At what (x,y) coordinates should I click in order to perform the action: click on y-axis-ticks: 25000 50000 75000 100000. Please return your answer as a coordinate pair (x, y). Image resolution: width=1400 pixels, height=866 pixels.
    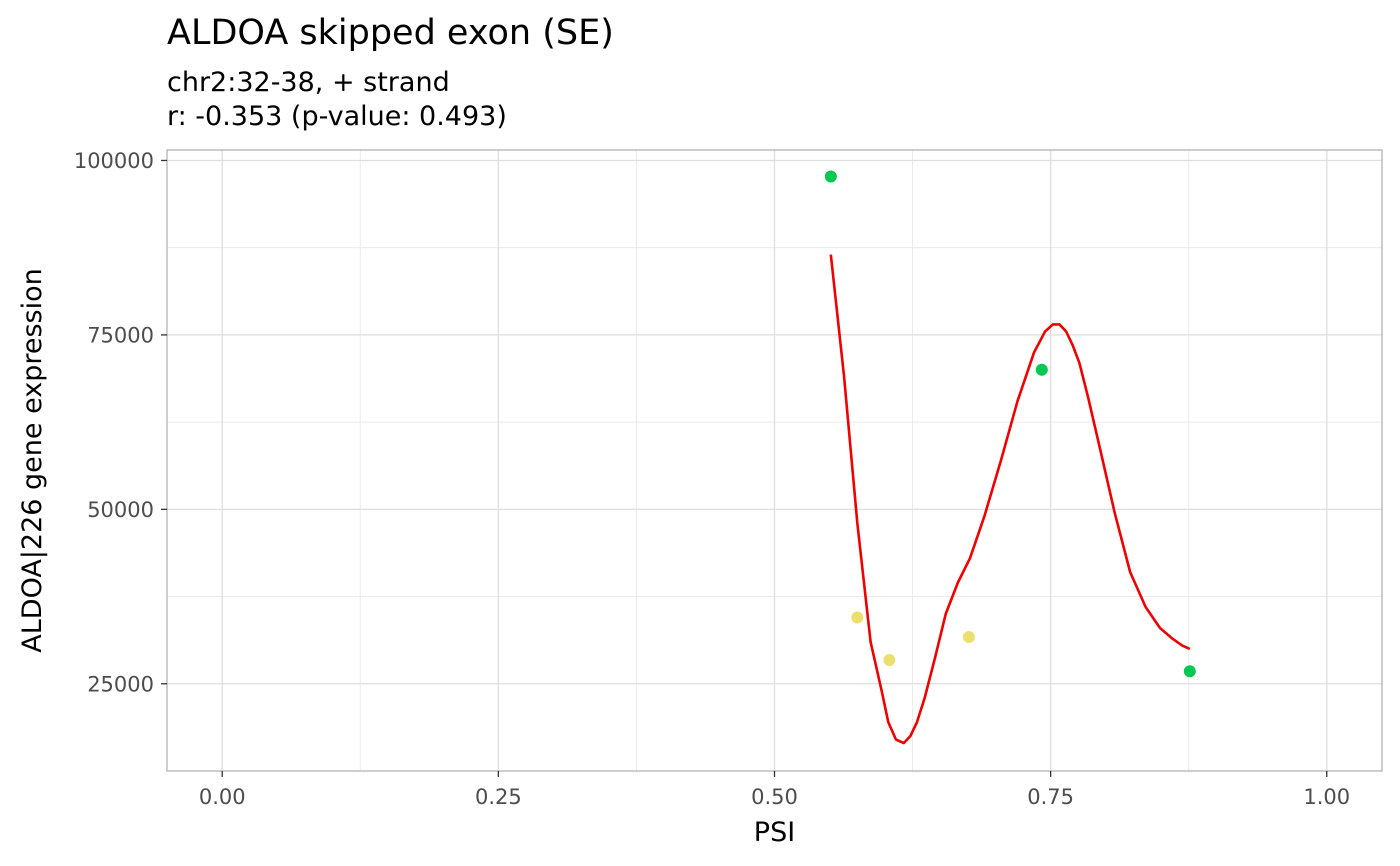
    Looking at the image, I should click on (120, 422).